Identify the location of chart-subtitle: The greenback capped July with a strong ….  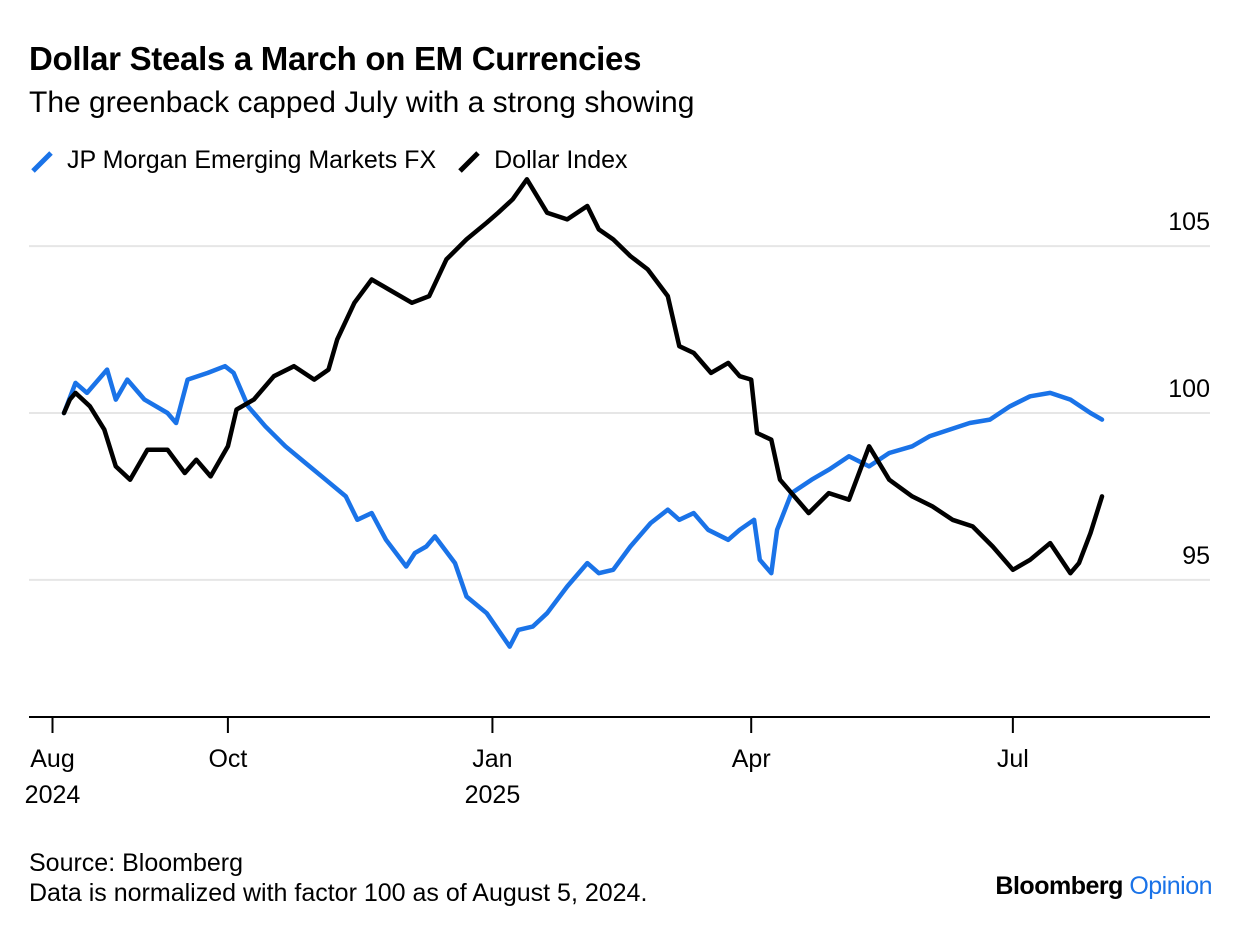
(362, 102).